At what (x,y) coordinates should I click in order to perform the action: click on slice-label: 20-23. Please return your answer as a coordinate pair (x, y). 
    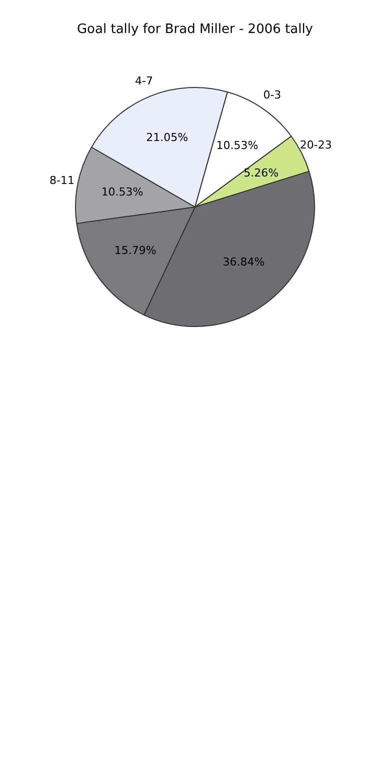
    Looking at the image, I should click on (316, 145).